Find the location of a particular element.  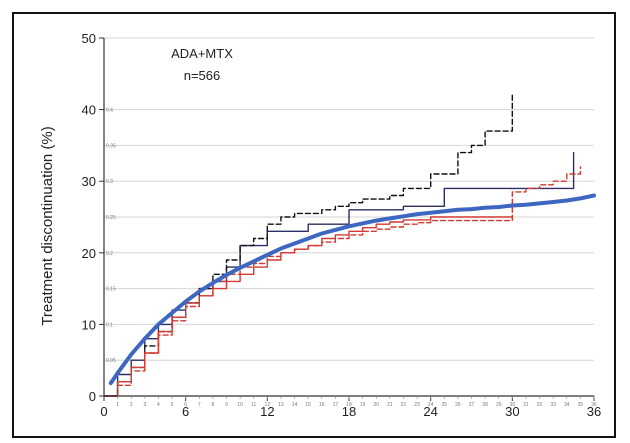

x-minor-label: 36 is located at coordinates (594, 405).